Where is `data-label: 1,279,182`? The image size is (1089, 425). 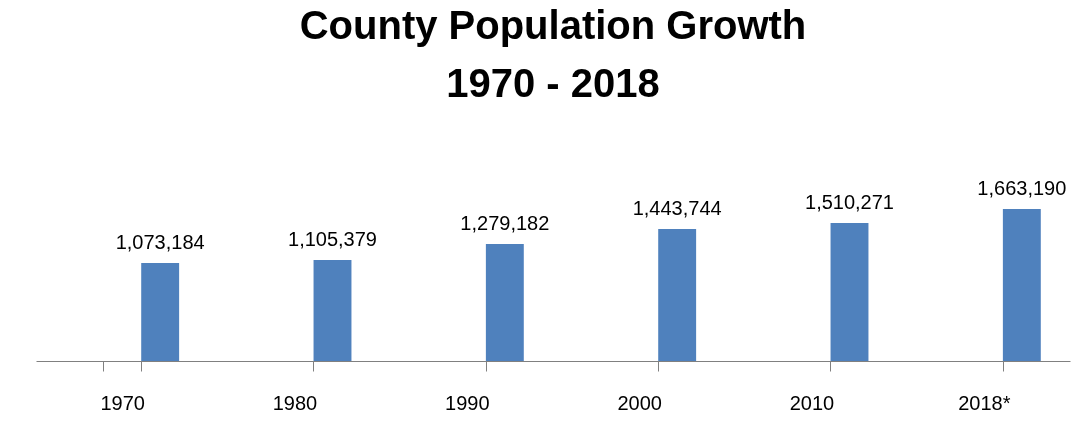 data-label: 1,279,182 is located at coordinates (505, 223).